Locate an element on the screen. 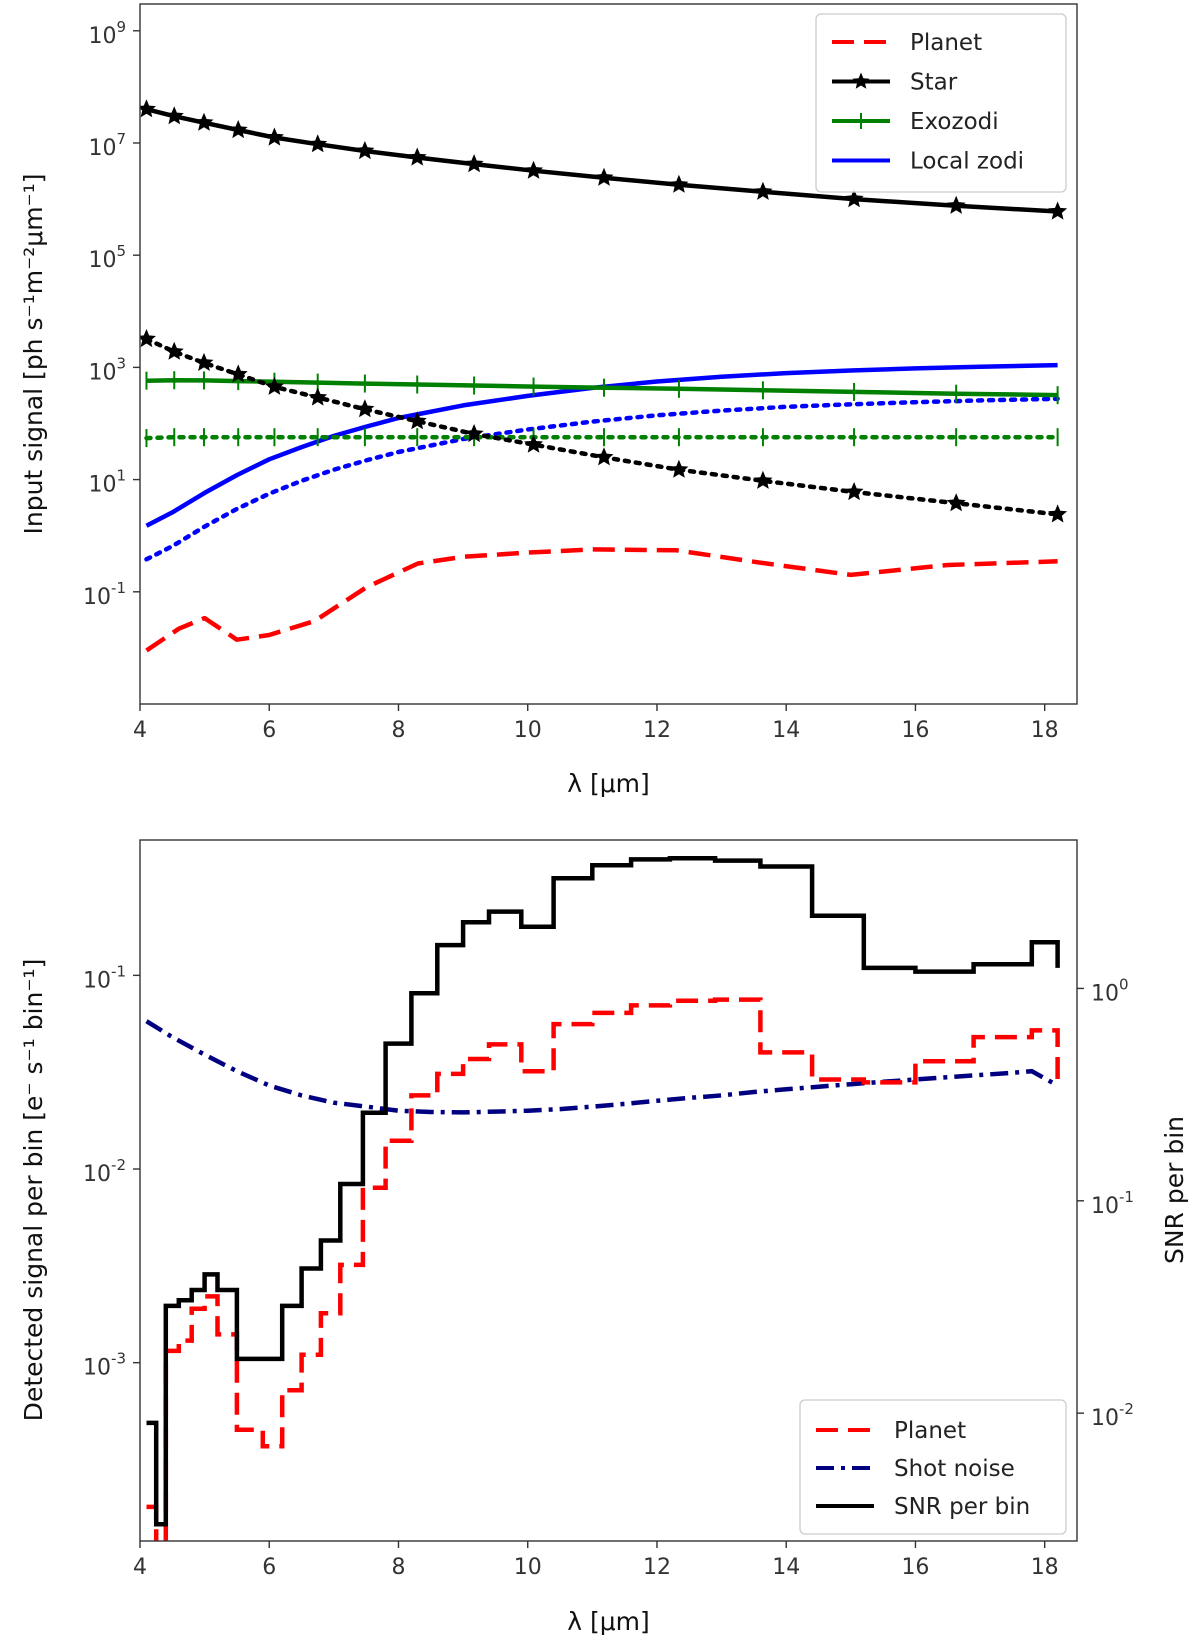 This screenshot has height=1648, width=1200. top-y-tick-label: 10³ is located at coordinates (107, 369).